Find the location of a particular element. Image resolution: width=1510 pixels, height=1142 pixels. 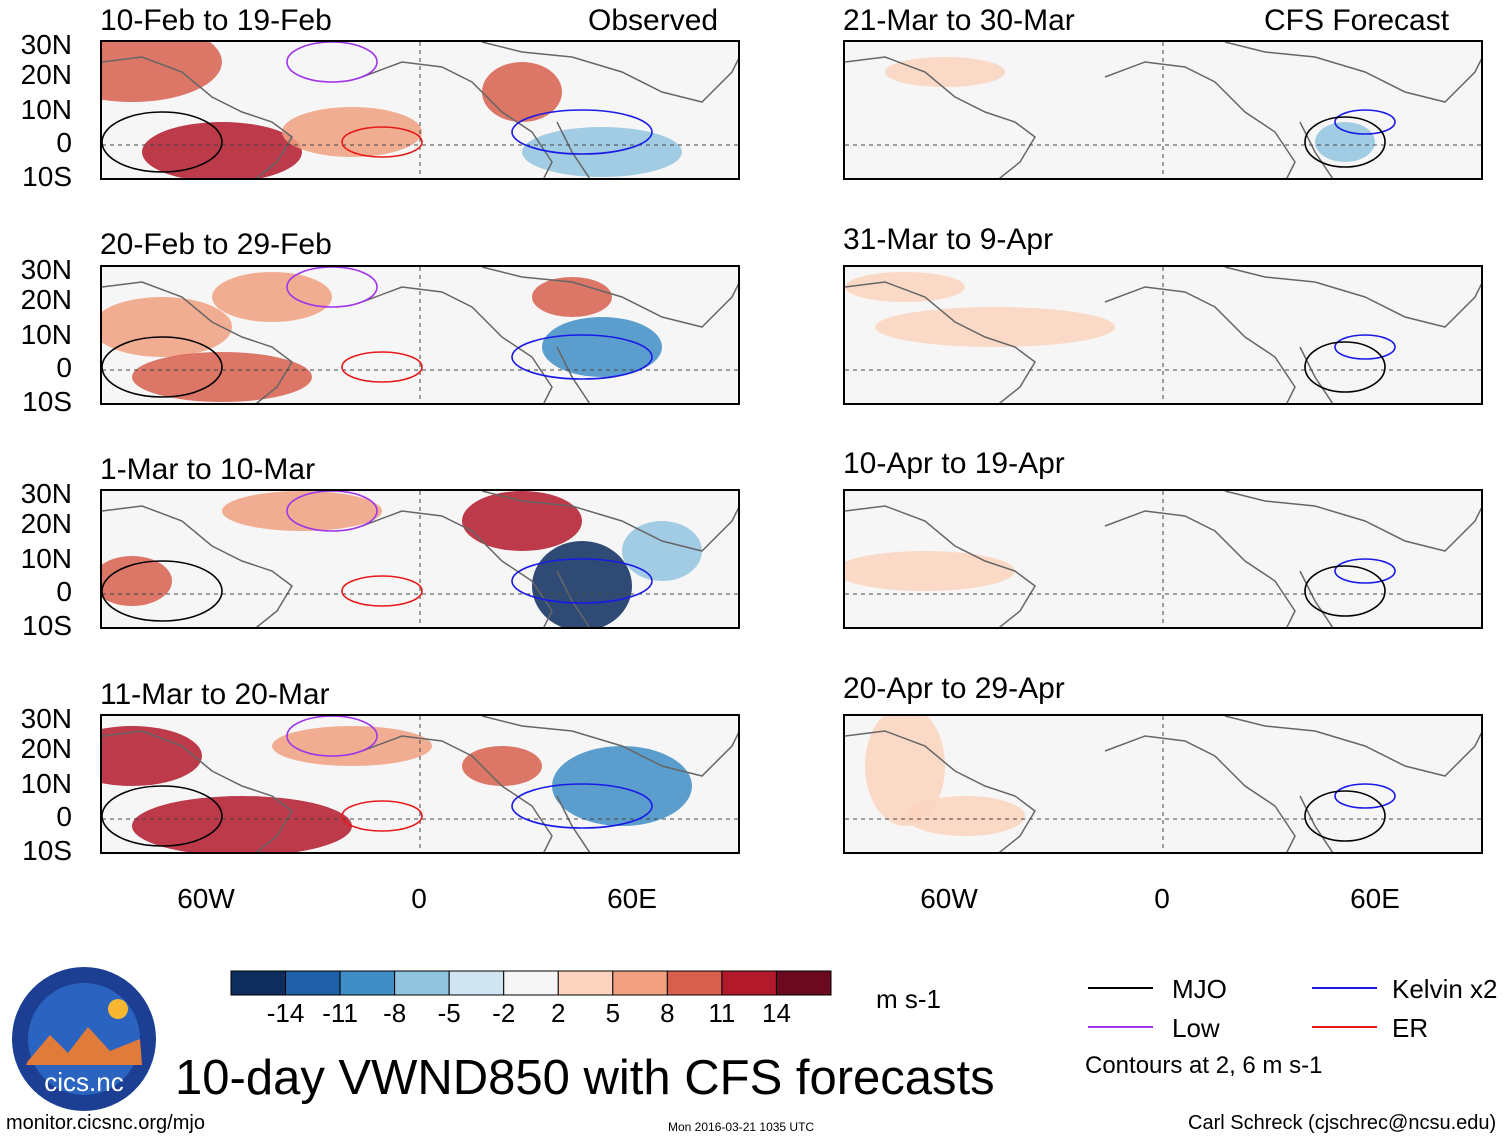

colorbar-label: 5 is located at coordinates (613, 1013).